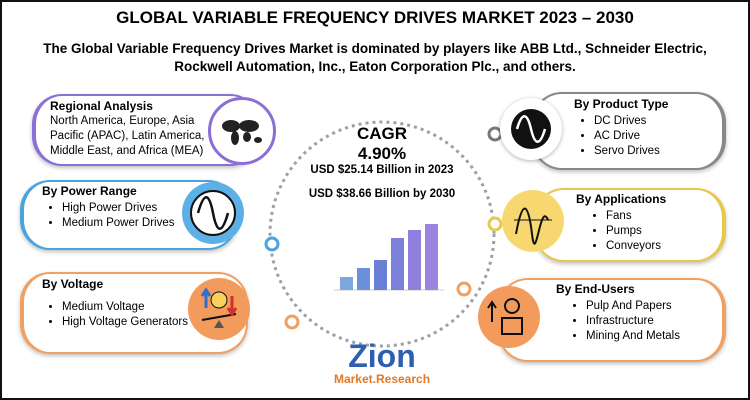 This screenshot has width=750, height=400. Describe the element at coordinates (659, 216) in the screenshot. I see `segment-item: Fans` at that location.